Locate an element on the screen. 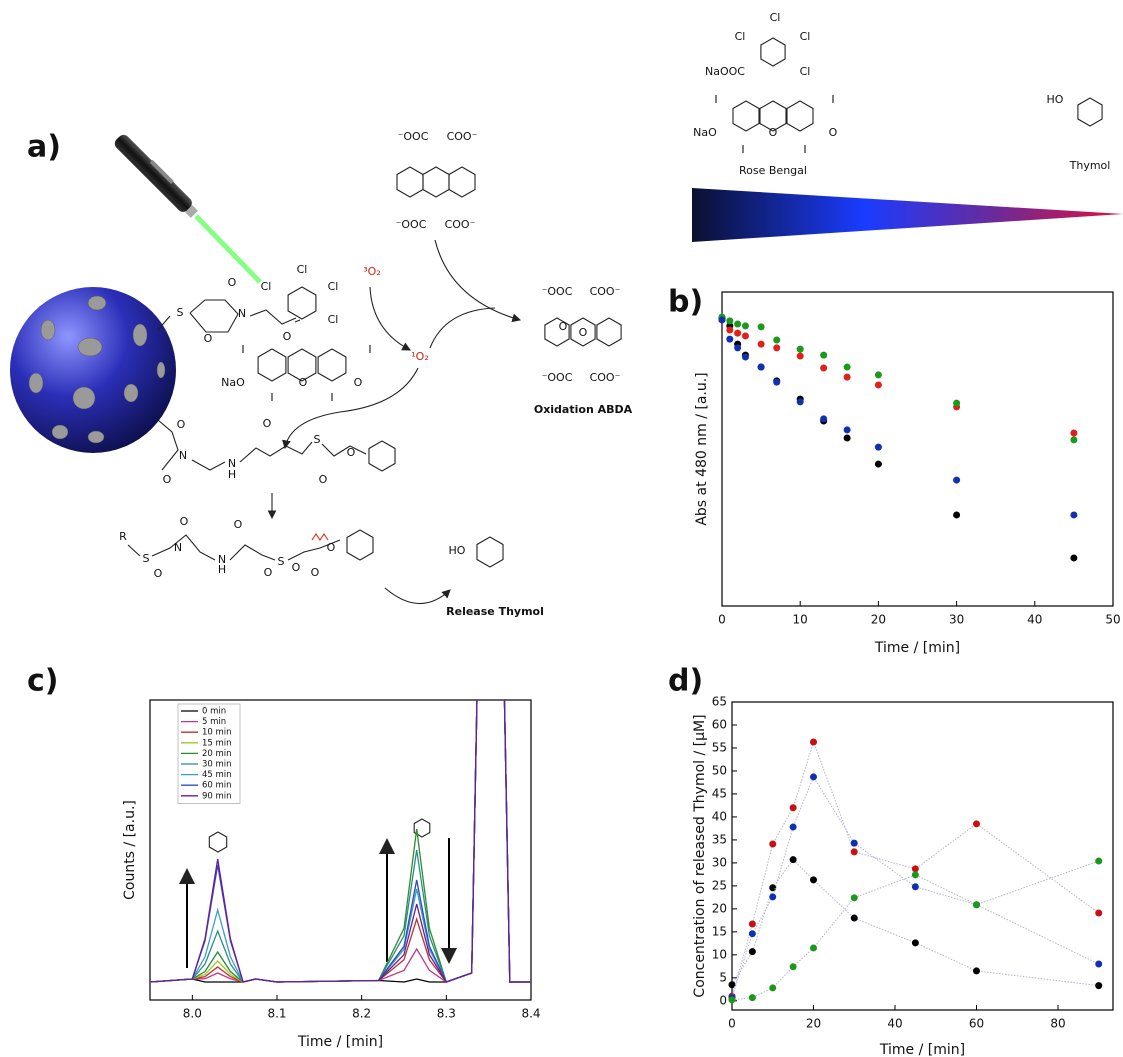 The height and width of the screenshot is (1057, 1123). y-tick-label: 50 is located at coordinates (719, 770).